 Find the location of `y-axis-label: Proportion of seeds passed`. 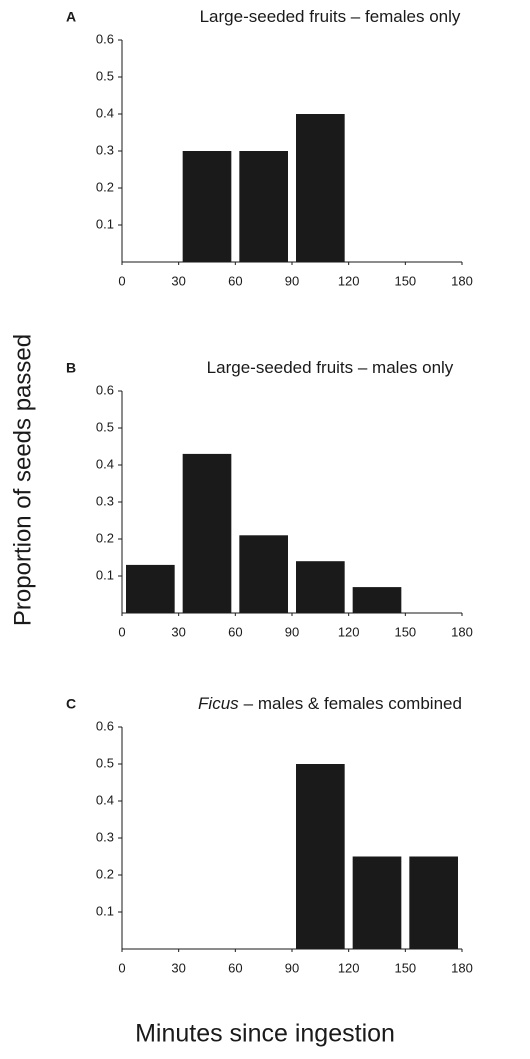

y-axis-label: Proportion of seeds passed is located at coordinates (22, 480).